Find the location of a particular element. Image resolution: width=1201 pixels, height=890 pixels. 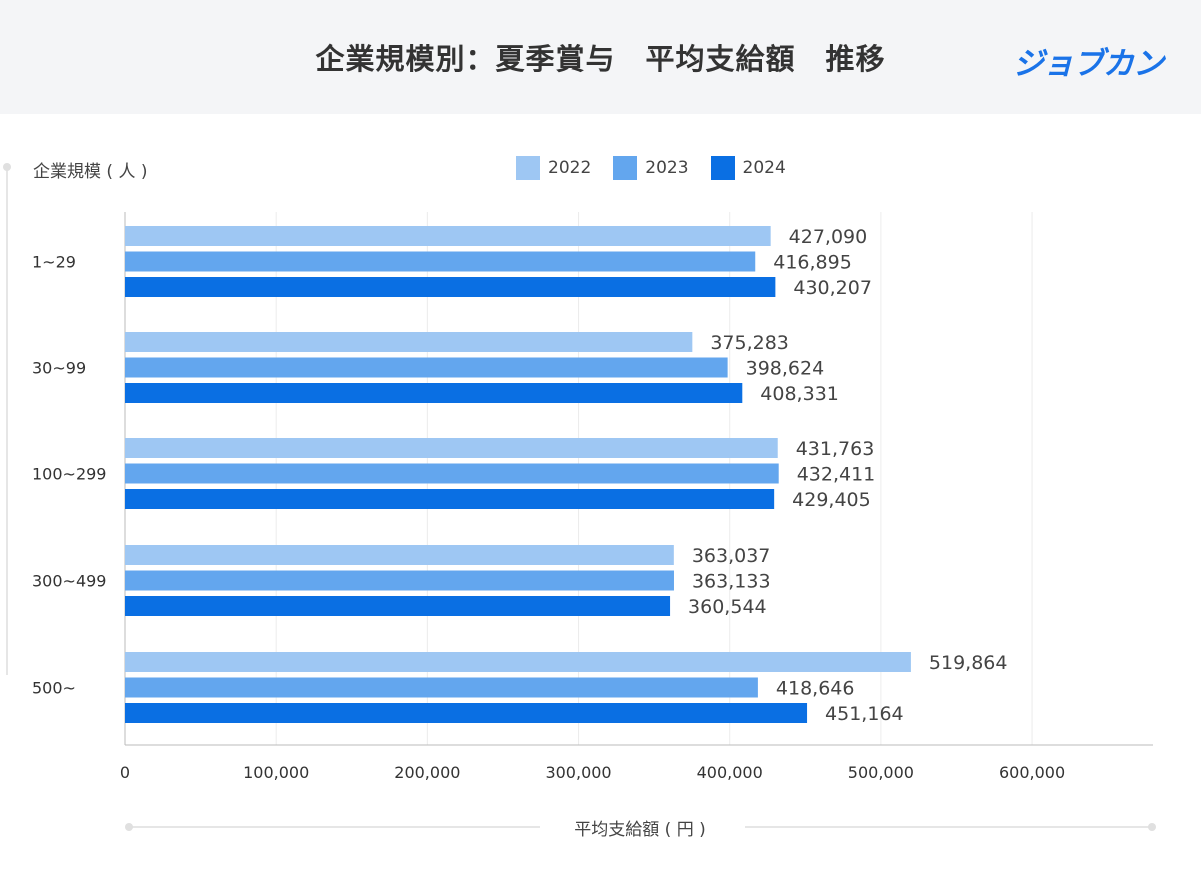

legend-swatch-2022 is located at coordinates (528, 168).